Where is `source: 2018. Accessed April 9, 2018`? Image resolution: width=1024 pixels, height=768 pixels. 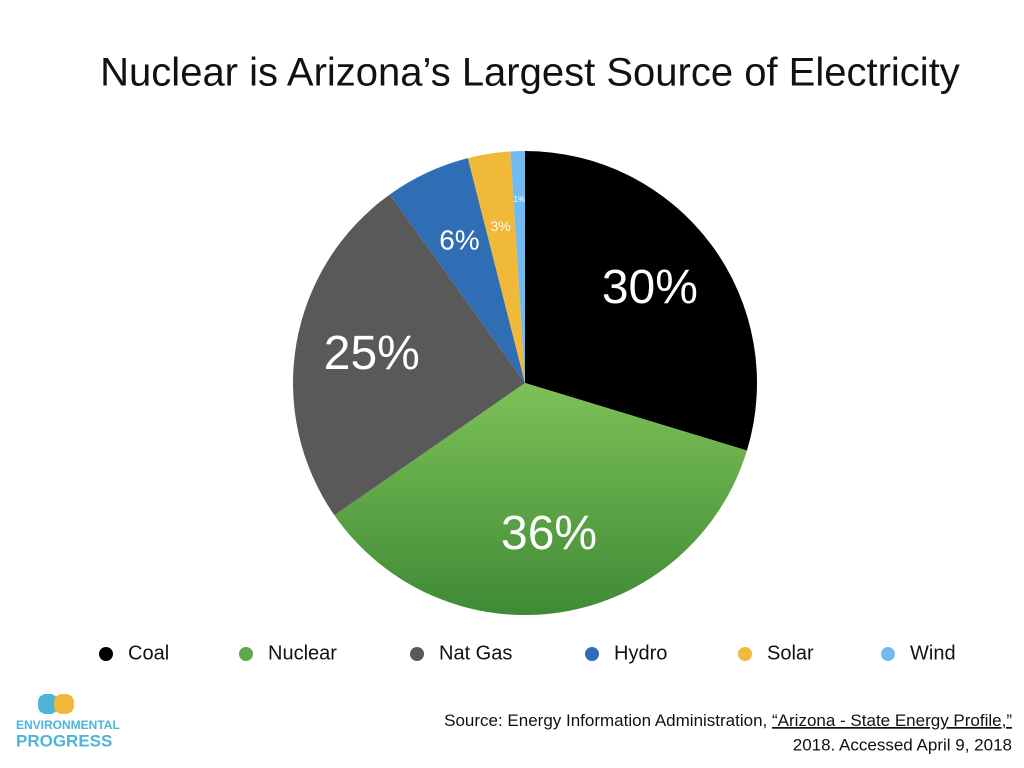 source: 2018. Accessed April 9, 2018 is located at coordinates (902, 744).